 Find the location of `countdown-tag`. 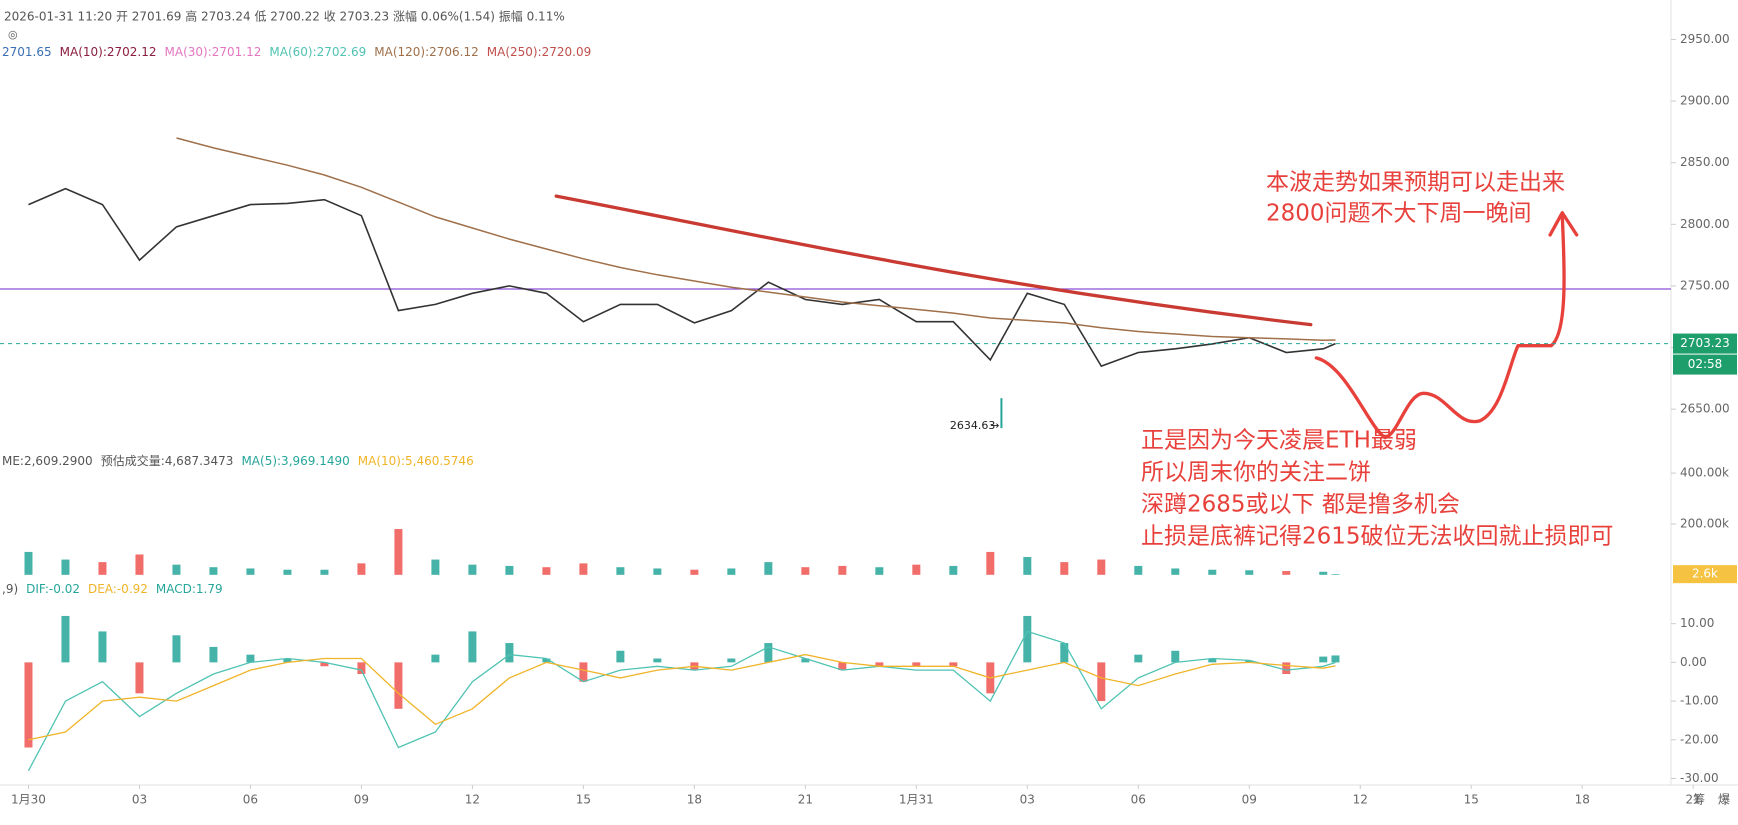

countdown-tag is located at coordinates (1705, 364).